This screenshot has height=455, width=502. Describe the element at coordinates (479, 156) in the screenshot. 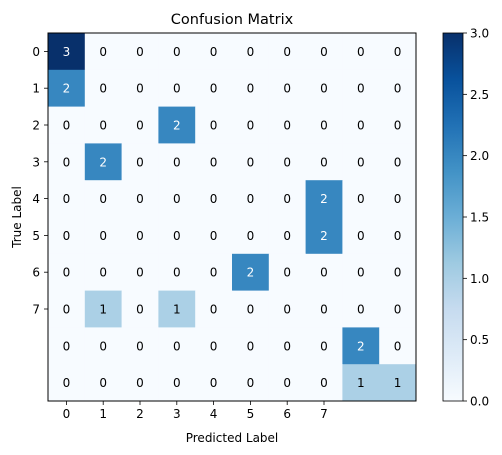

I see `colorbar-tick-label: 2.0` at that location.